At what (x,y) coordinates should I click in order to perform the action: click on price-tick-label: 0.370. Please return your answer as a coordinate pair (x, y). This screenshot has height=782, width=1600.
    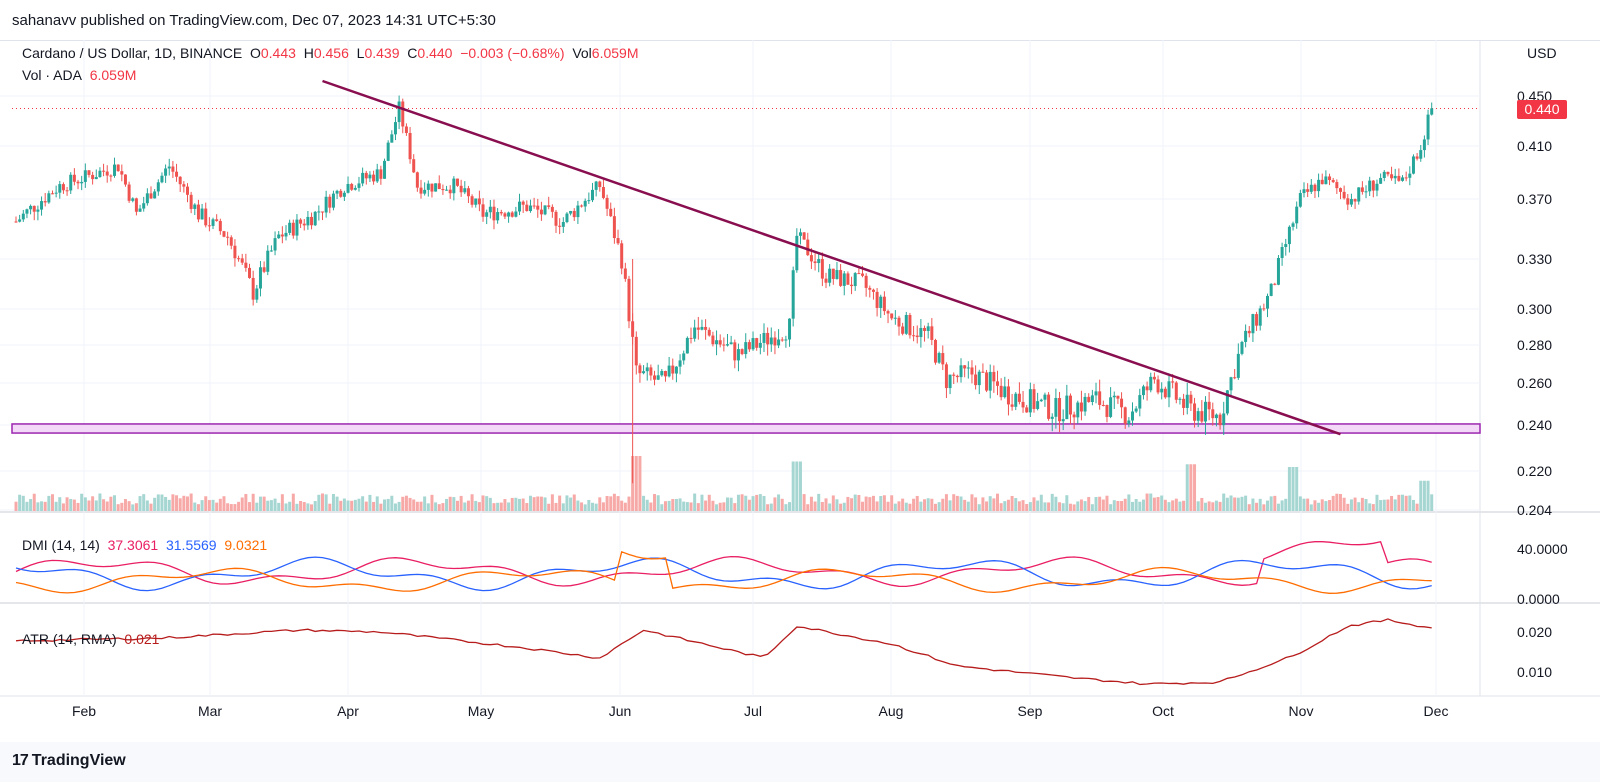
    Looking at the image, I should click on (1534, 199).